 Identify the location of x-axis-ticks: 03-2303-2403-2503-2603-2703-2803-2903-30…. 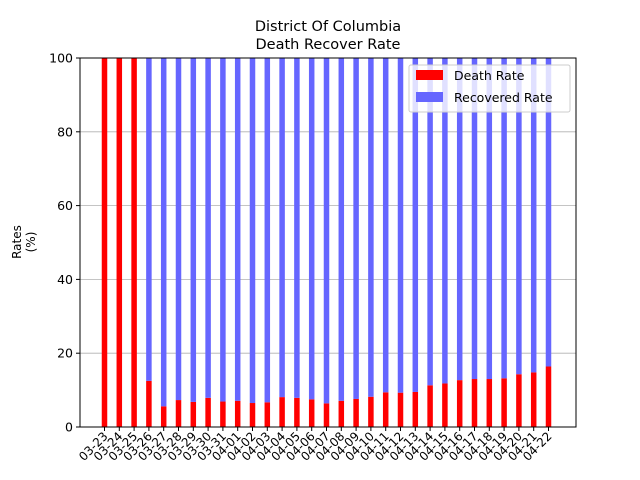
(315, 445).